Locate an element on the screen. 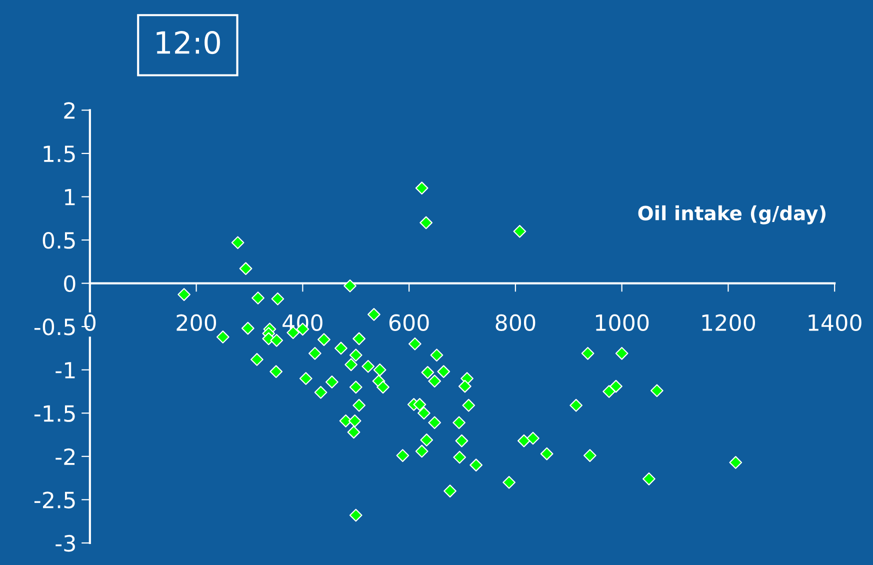 The width and height of the screenshot is (873, 565). y-tick-label: -1 is located at coordinates (65, 370).